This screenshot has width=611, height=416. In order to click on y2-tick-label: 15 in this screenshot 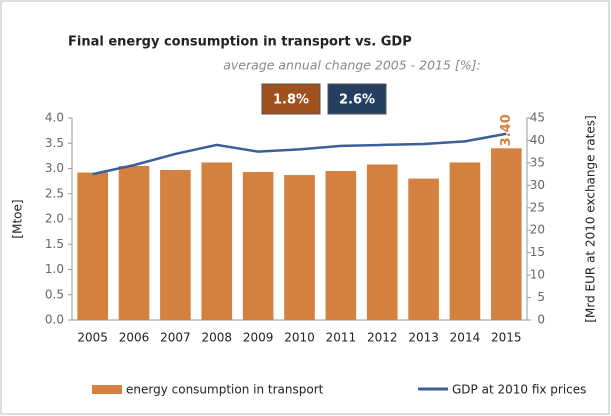, I will do `click(537, 252)`.